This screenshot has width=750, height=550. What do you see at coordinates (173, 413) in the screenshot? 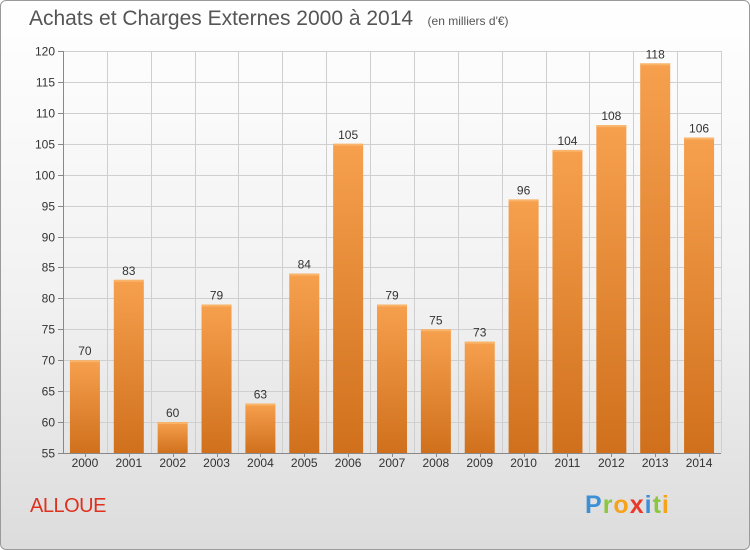
I see `bar-value-label: 60` at bounding box center [173, 413].